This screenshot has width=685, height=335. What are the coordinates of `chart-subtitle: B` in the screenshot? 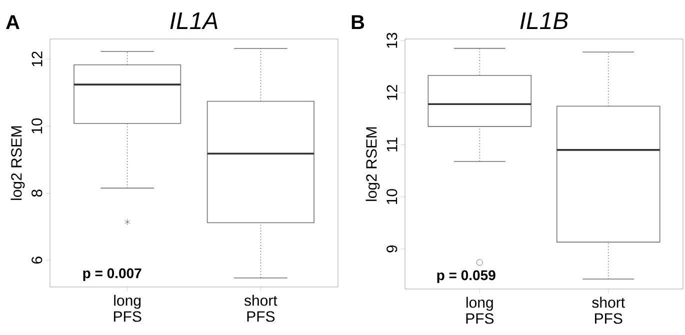 It's located at (358, 22).